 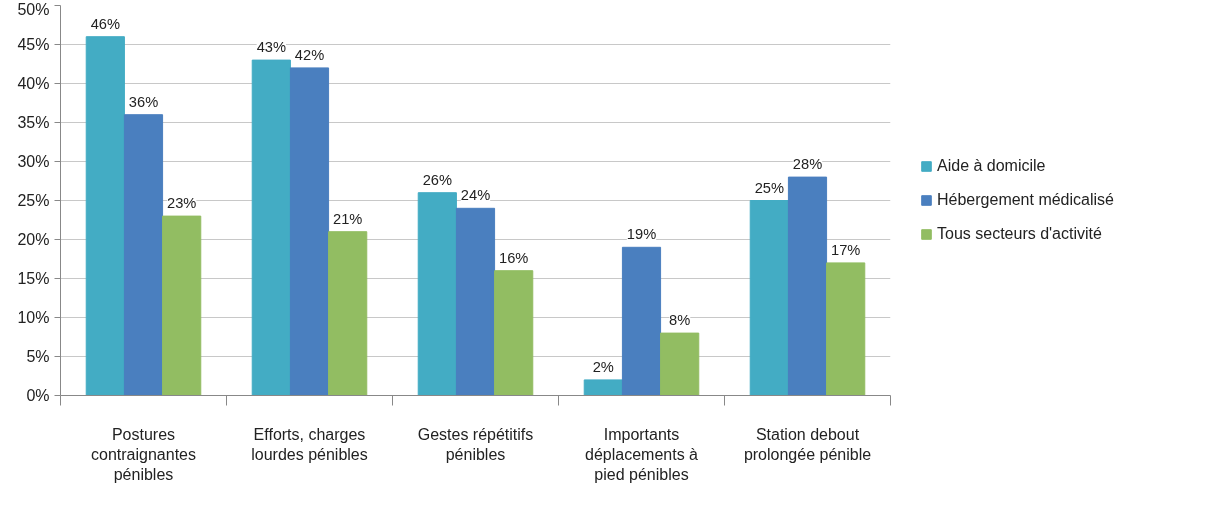 What do you see at coordinates (33, 122) in the screenshot?
I see `y-tick-label: 35%` at bounding box center [33, 122].